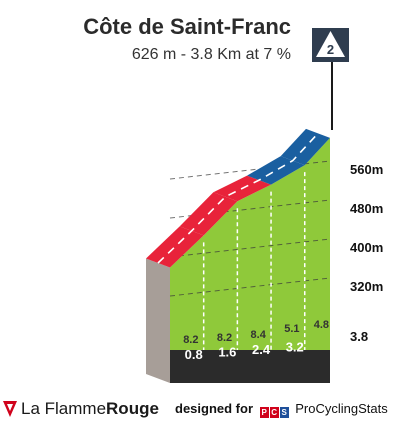 The height and width of the screenshot is (424, 405). What do you see at coordinates (274, 412) in the screenshot?
I see `pcs-letter-c: C` at bounding box center [274, 412].